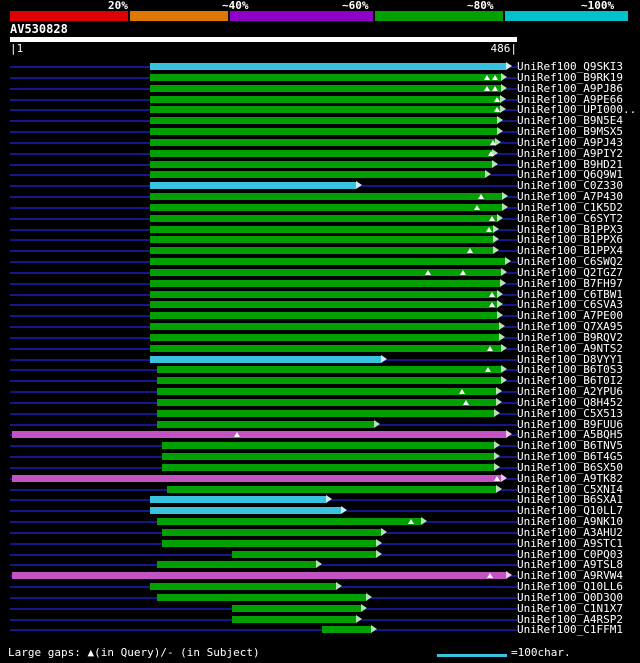 Image resolution: width=640 pixels, height=663 pixels. Describe the element at coordinates (570, 402) in the screenshot. I see `hit-label: UniRef100_Q8H452` at that location.